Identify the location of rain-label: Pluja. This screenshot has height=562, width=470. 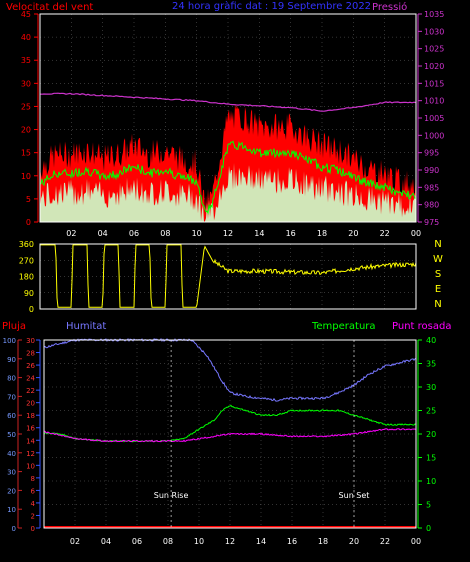
(14, 326).